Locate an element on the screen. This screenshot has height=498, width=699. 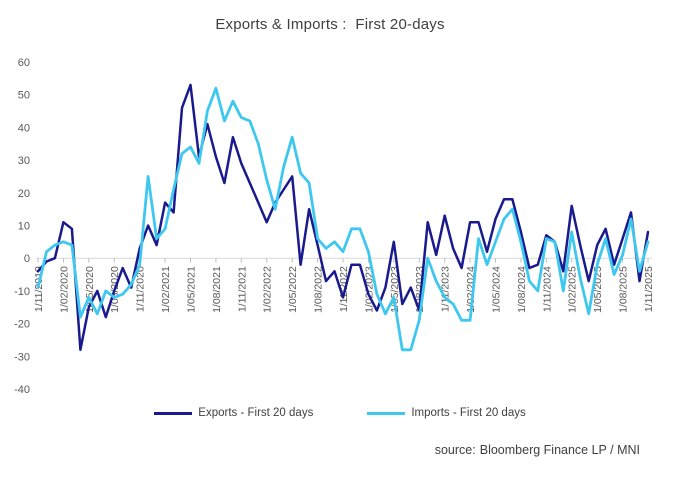
legend-label-imports: Imports - First 20 days is located at coordinates (468, 413).